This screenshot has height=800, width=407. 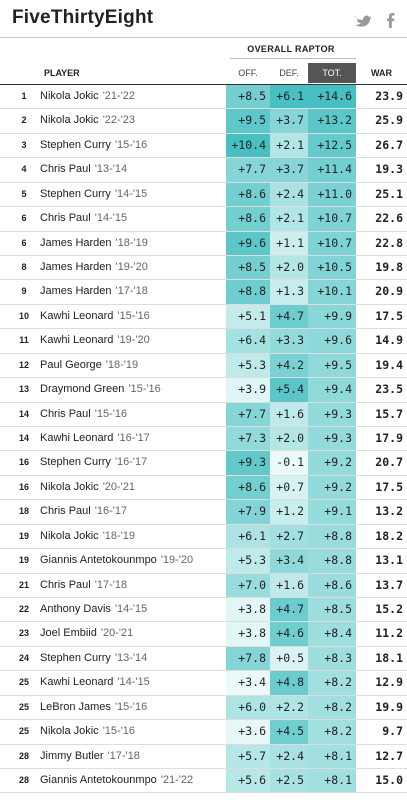 I want to click on war-value: 14.9, so click(x=389, y=340).